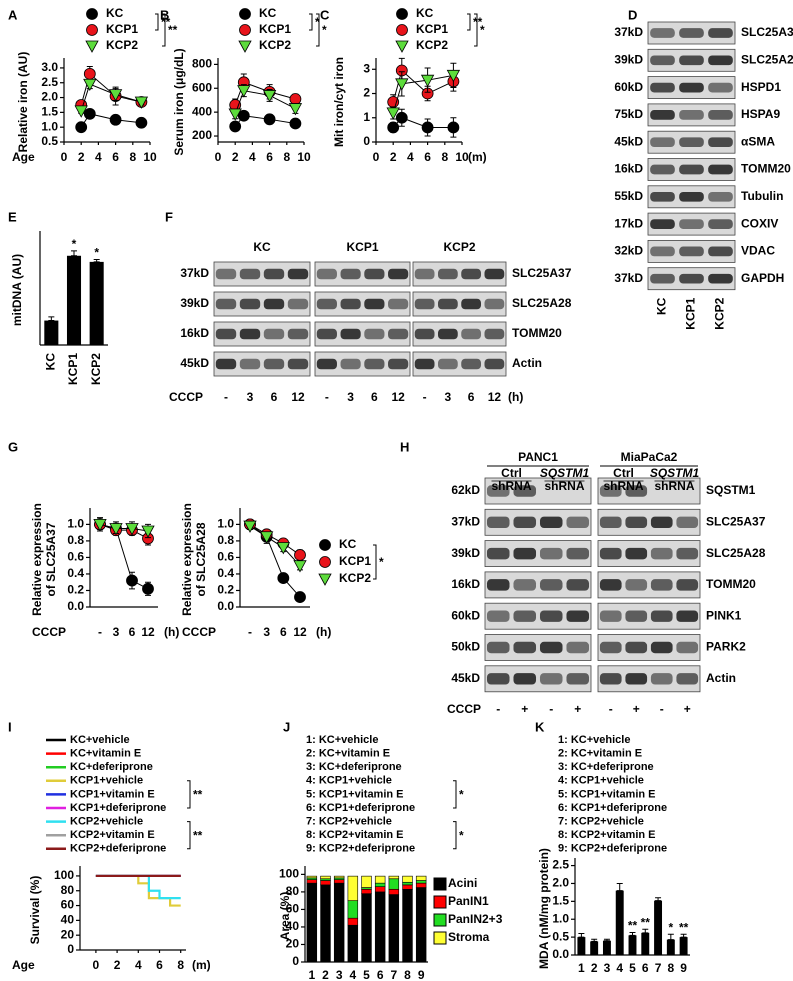 This screenshot has height=981, width=793. Describe the element at coordinates (49, 67) in the screenshot. I see `y-tick-label: 3.0` at that location.